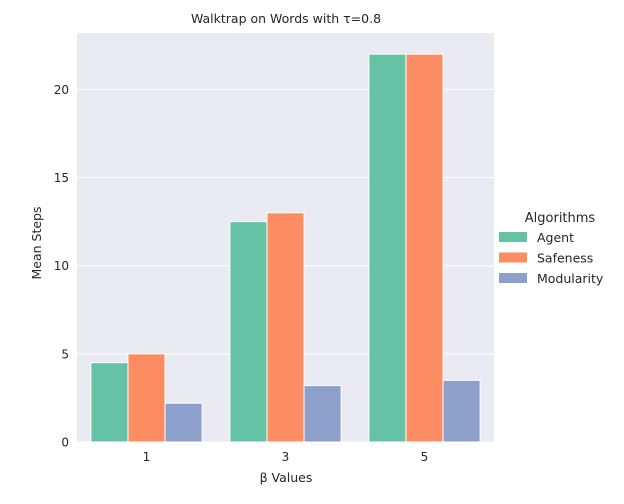  What do you see at coordinates (36, 242) in the screenshot?
I see `y-axis-label: Mean Steps` at bounding box center [36, 242].